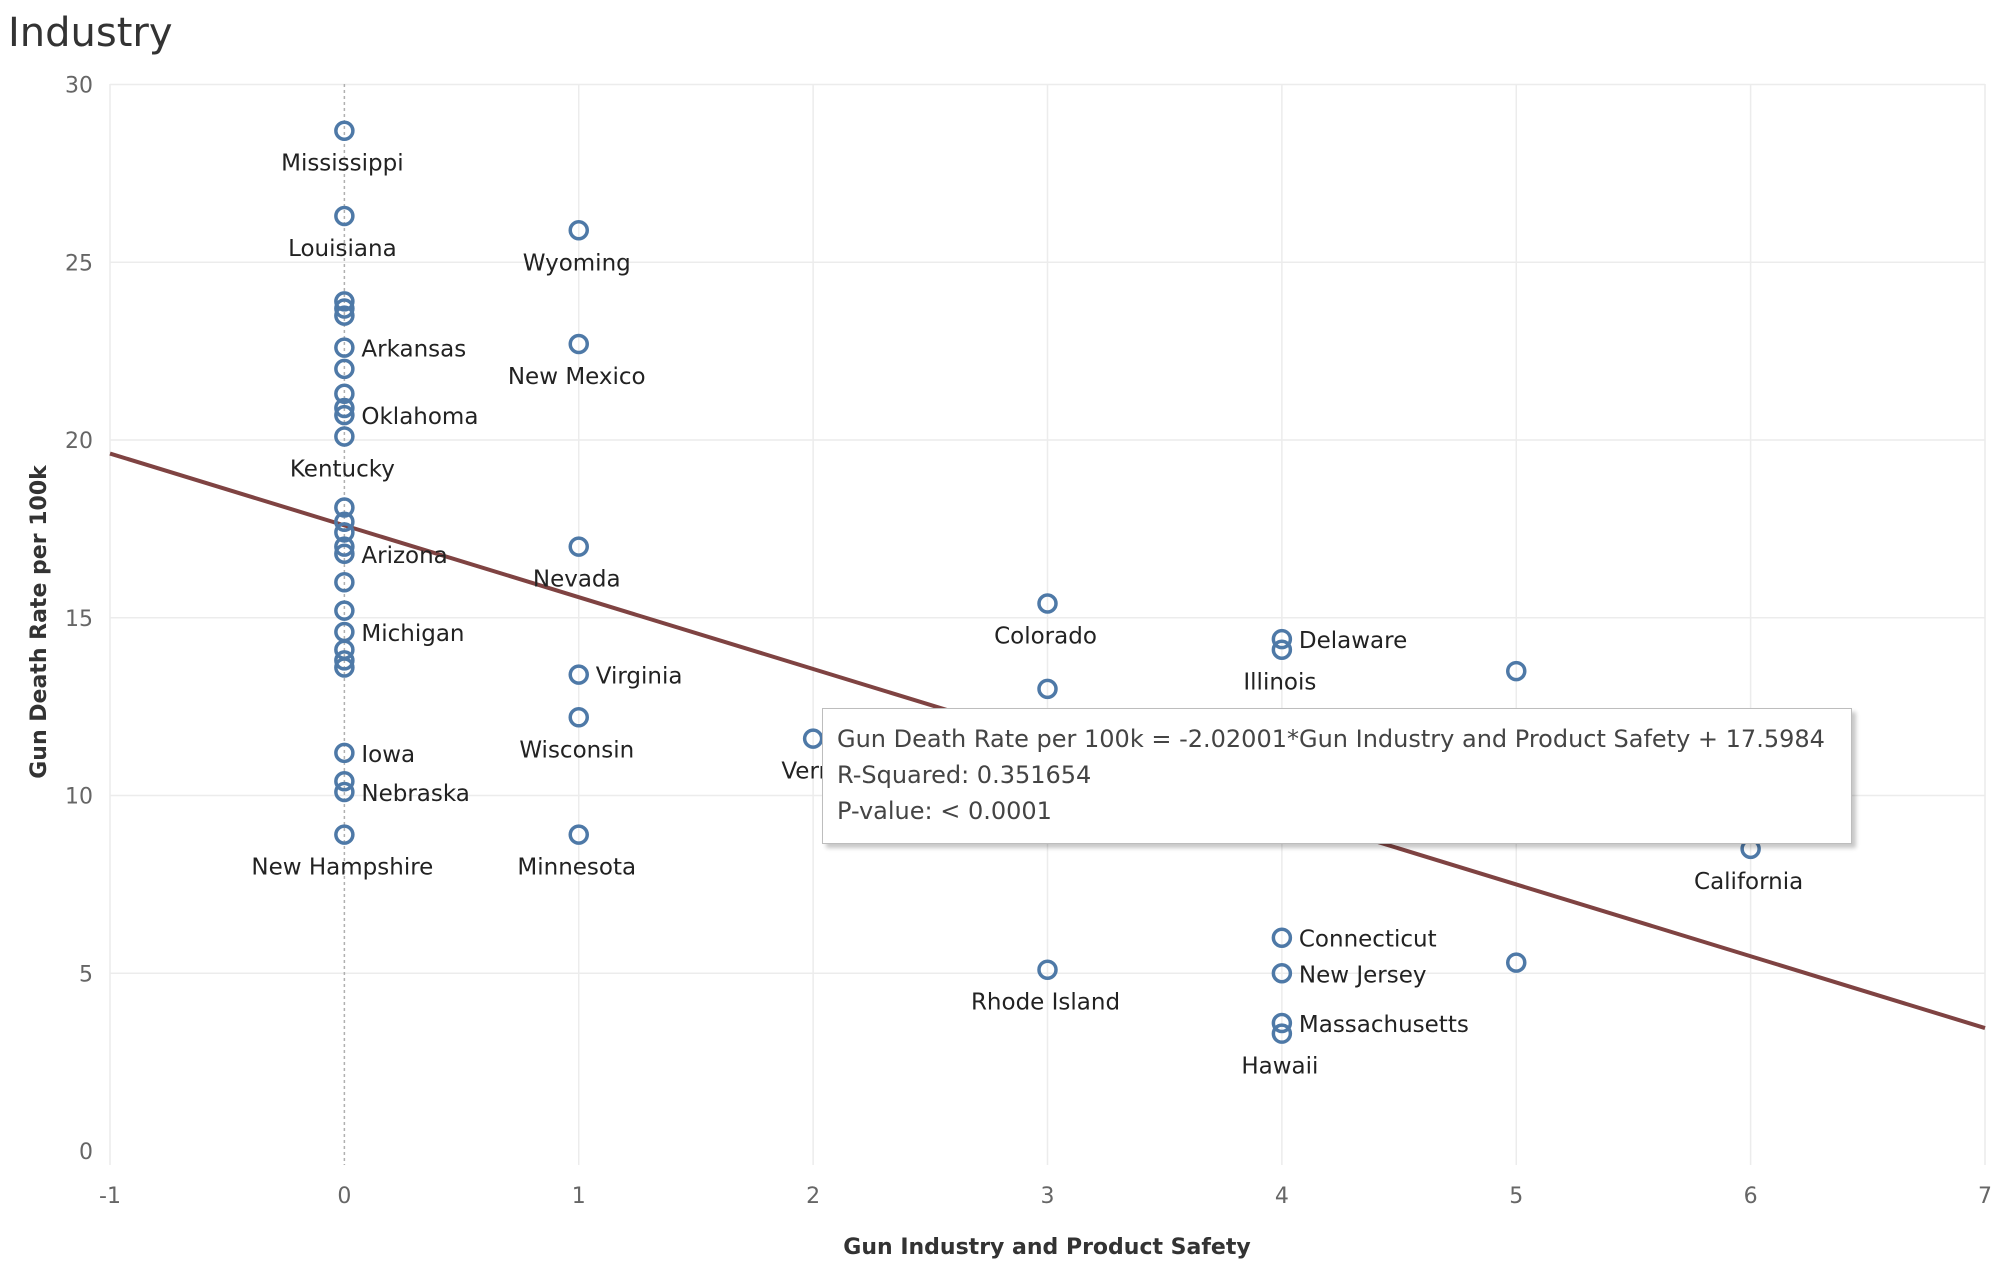 The image size is (2008, 1264). Describe the element at coordinates (1046, 1247) in the screenshot. I see `x-axis-title: Gun Industry and Product Safety` at that location.